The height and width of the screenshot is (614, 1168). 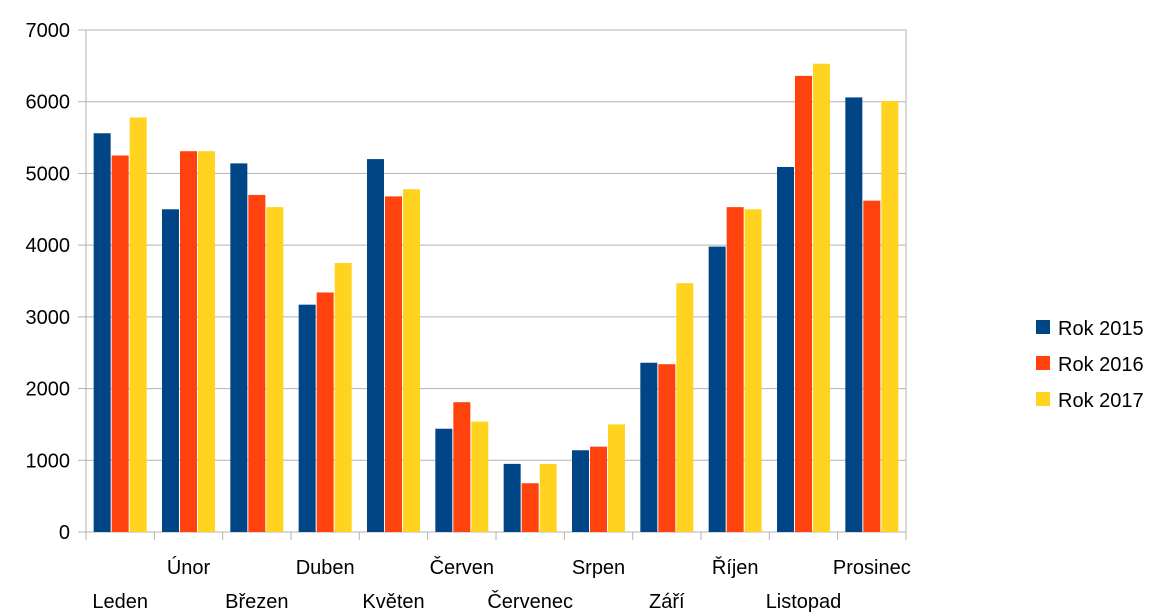 I want to click on x-tick-label: Listopad, so click(x=804, y=602).